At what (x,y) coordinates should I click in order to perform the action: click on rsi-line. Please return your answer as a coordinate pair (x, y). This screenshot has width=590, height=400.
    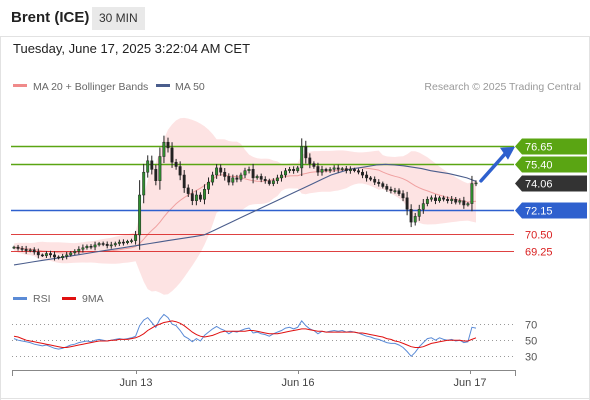
    Looking at the image, I should click on (245, 335).